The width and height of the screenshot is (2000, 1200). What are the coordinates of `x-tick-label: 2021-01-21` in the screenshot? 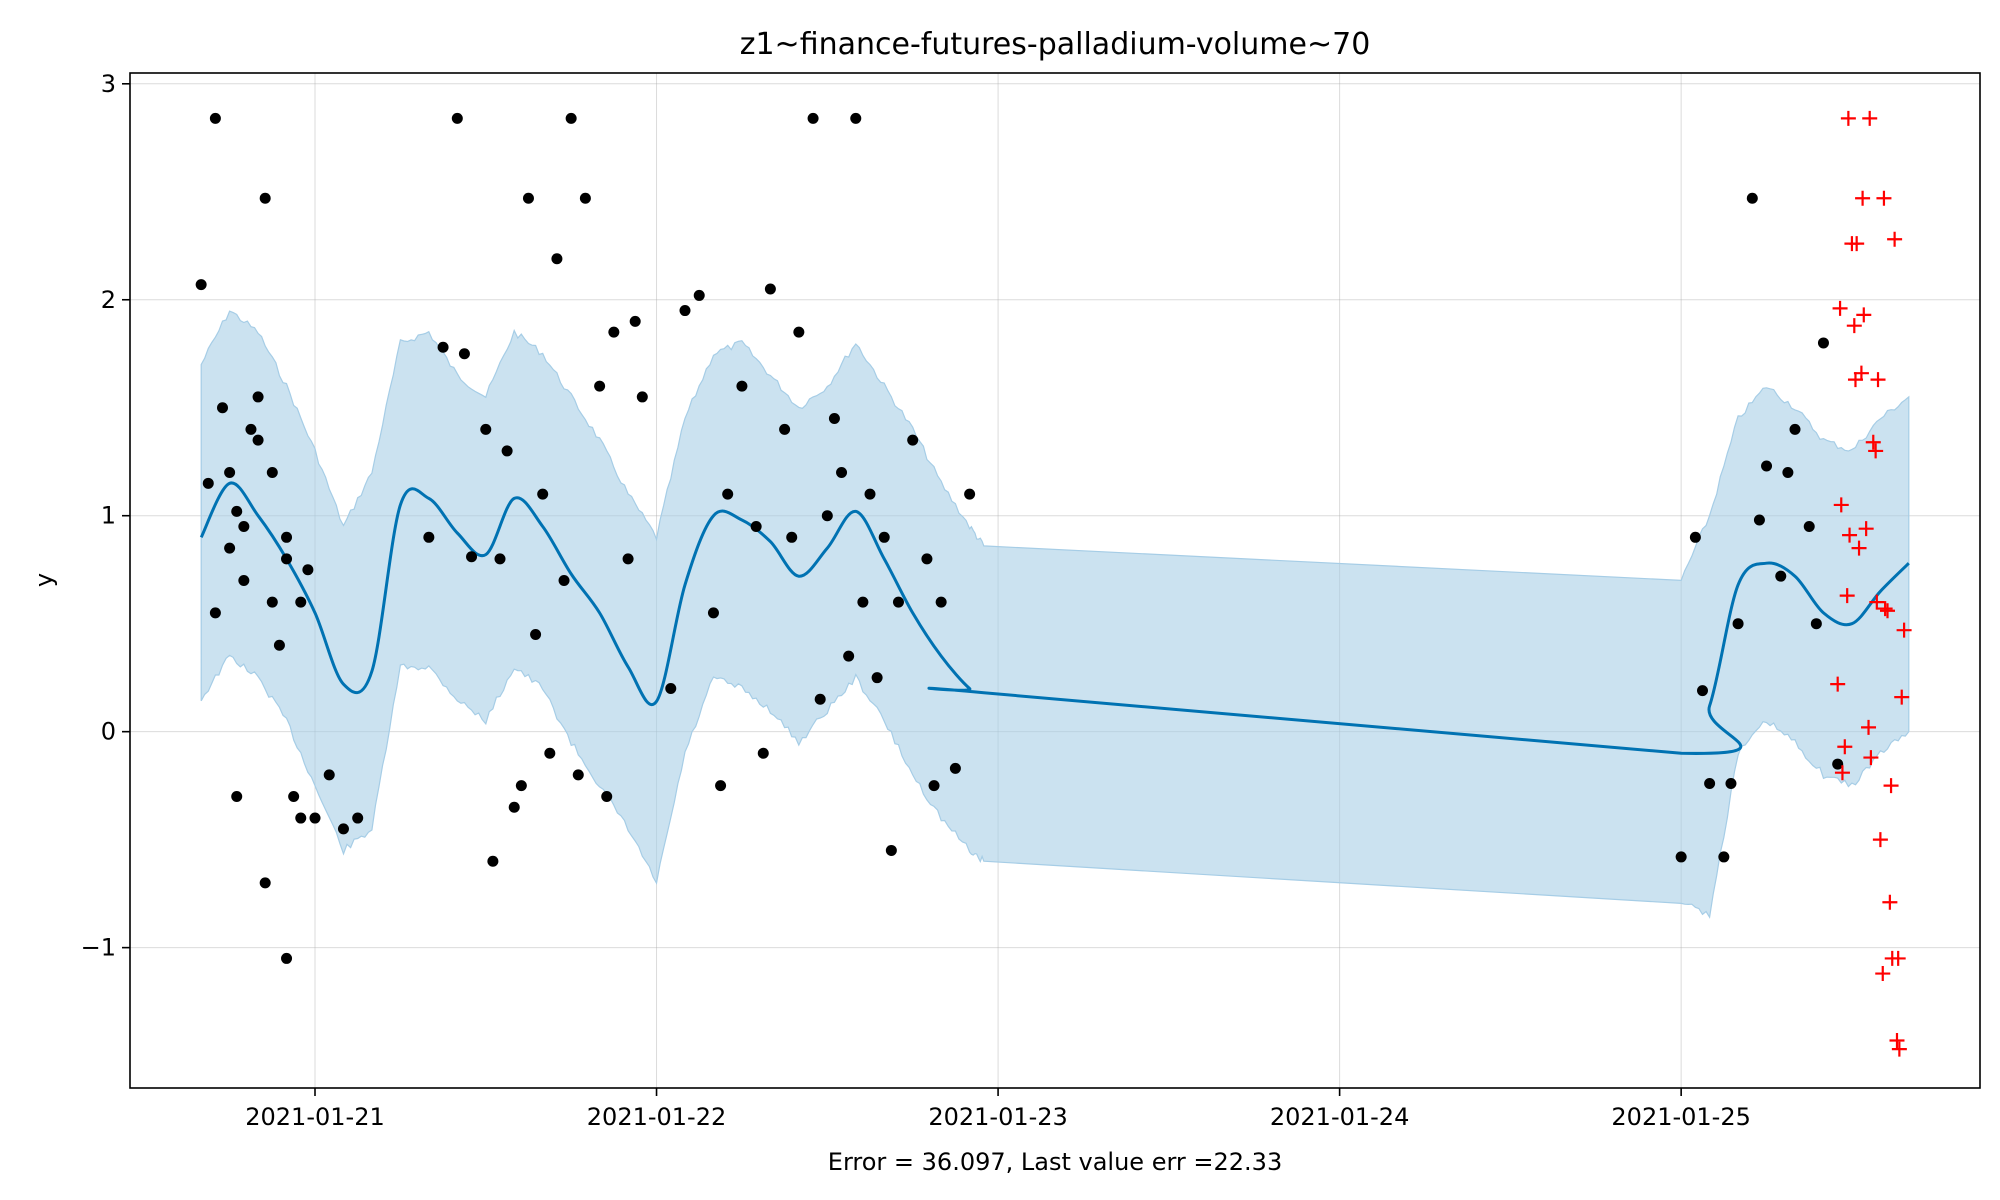 It's located at (314, 1117).